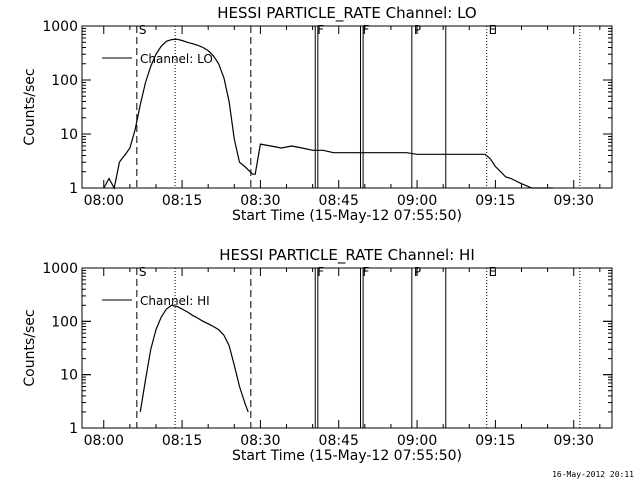 The image size is (640, 480). Describe the element at coordinates (593, 474) in the screenshot. I see `plot-timestamp: 16-May-2012 20:11` at that location.